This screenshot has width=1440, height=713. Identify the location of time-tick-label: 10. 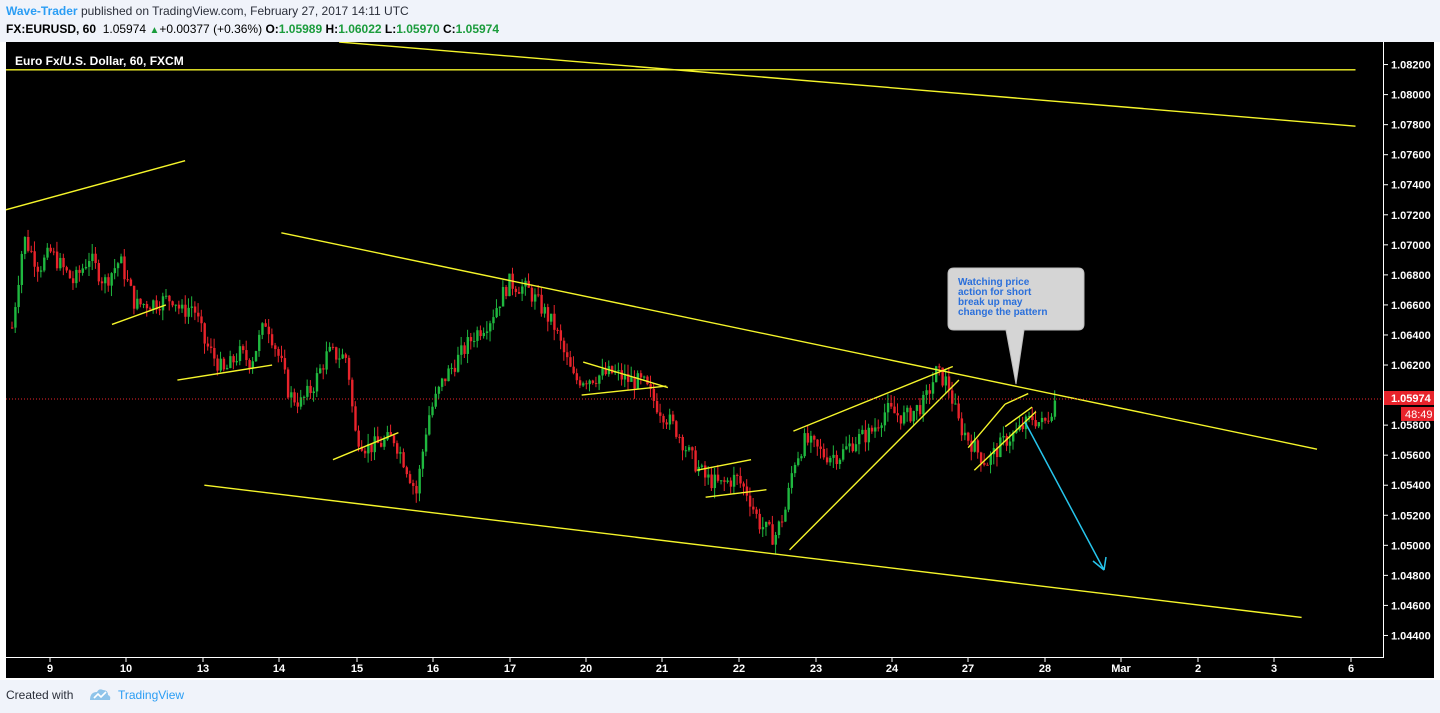
(126, 669).